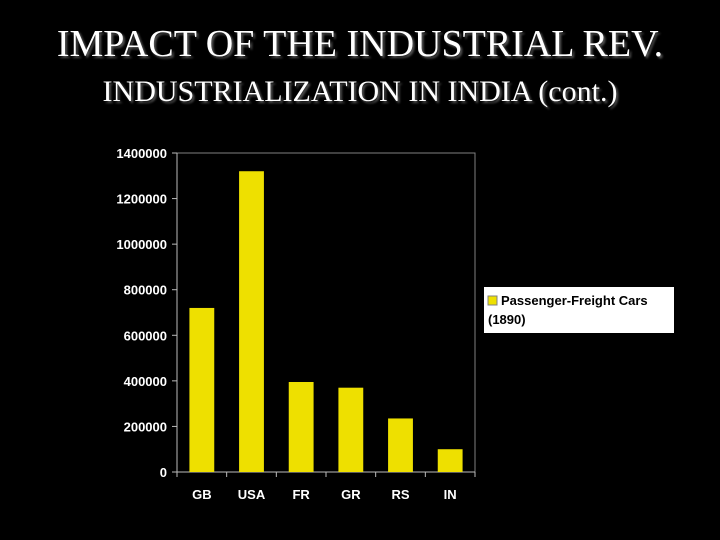  Describe the element at coordinates (202, 389) in the screenshot. I see `bar-gb` at that location.